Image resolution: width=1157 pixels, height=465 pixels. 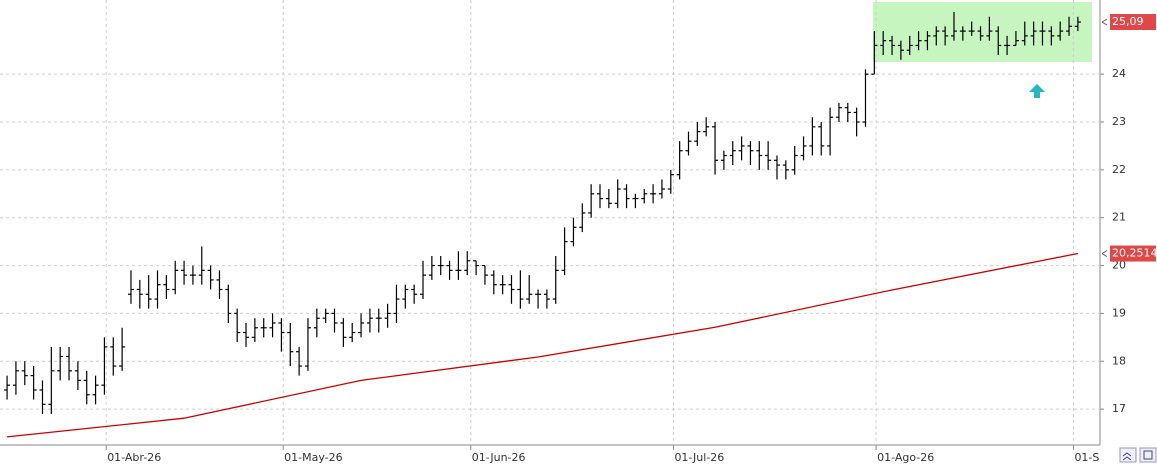 What do you see at coordinates (1119, 360) in the screenshot?
I see `y-tick-label: 18` at bounding box center [1119, 360].